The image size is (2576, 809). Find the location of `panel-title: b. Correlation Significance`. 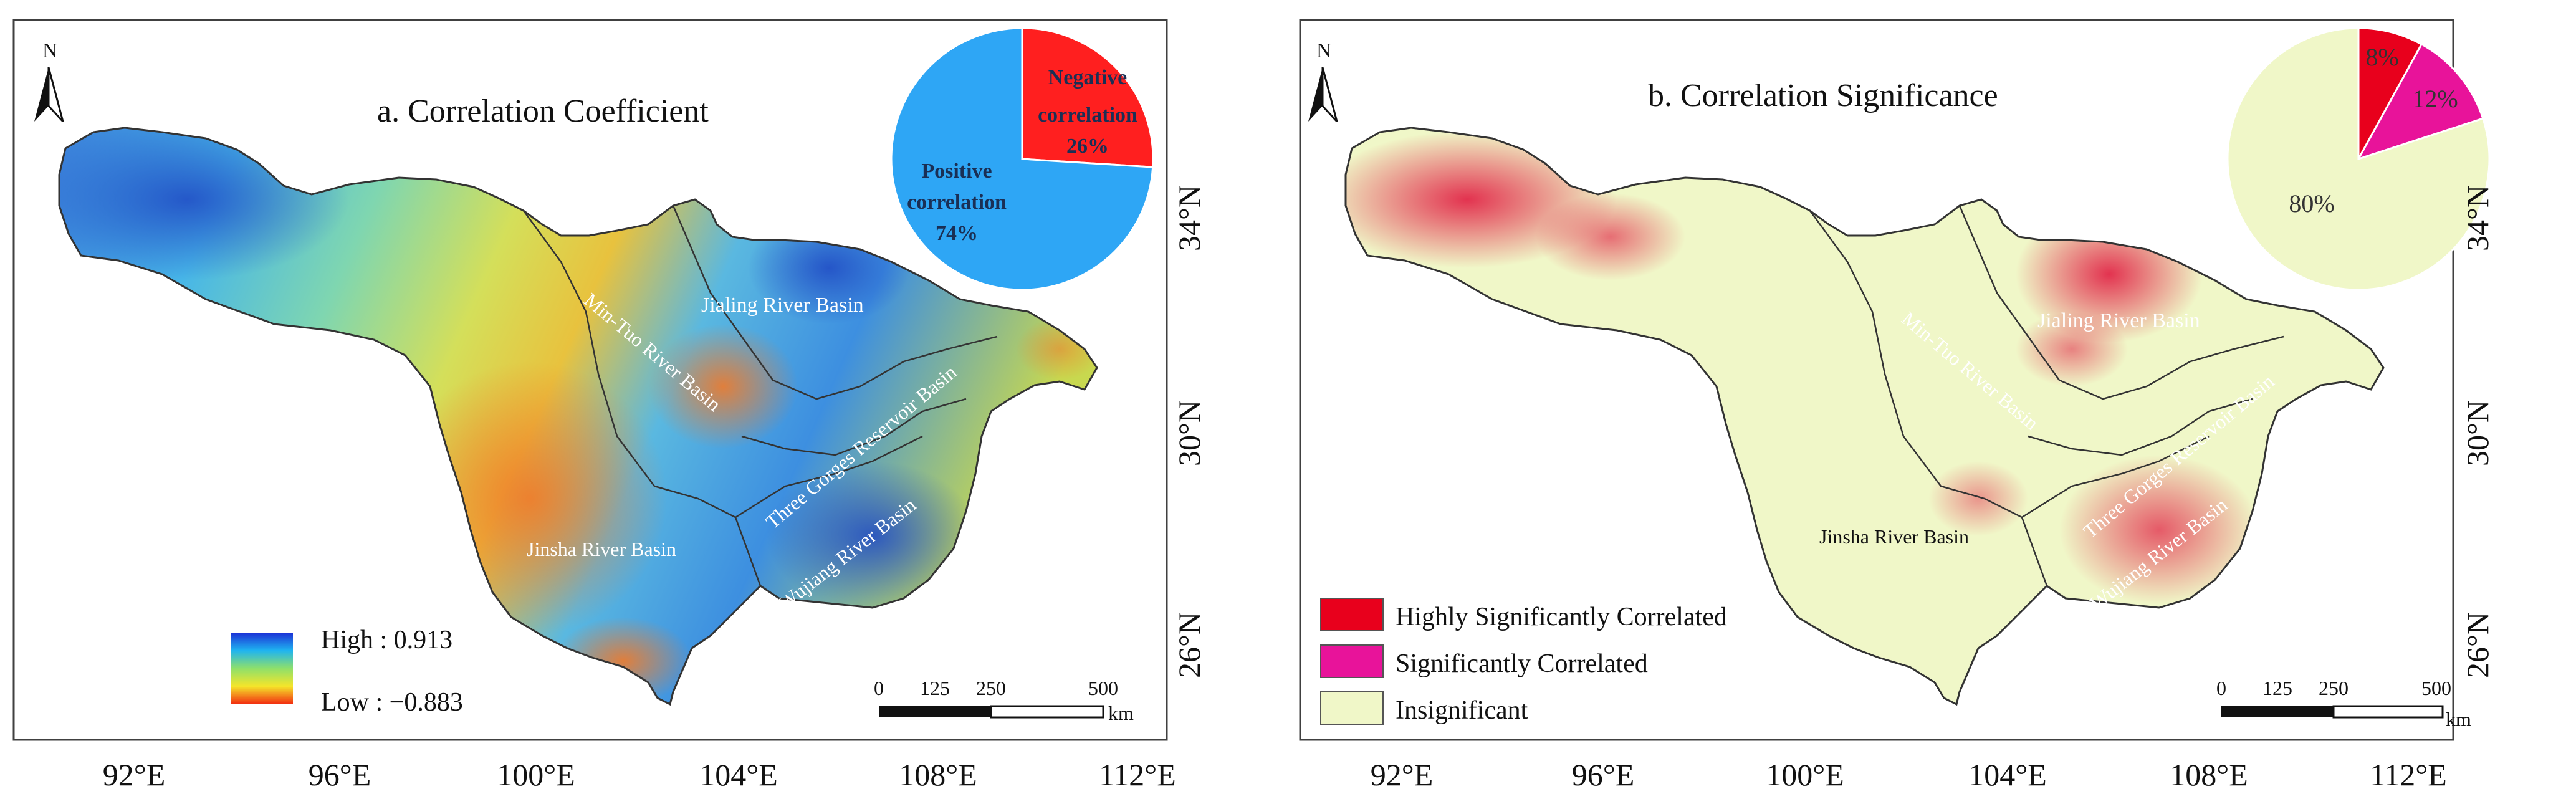

panel-title: b. Correlation Significance is located at coordinates (1823, 95).